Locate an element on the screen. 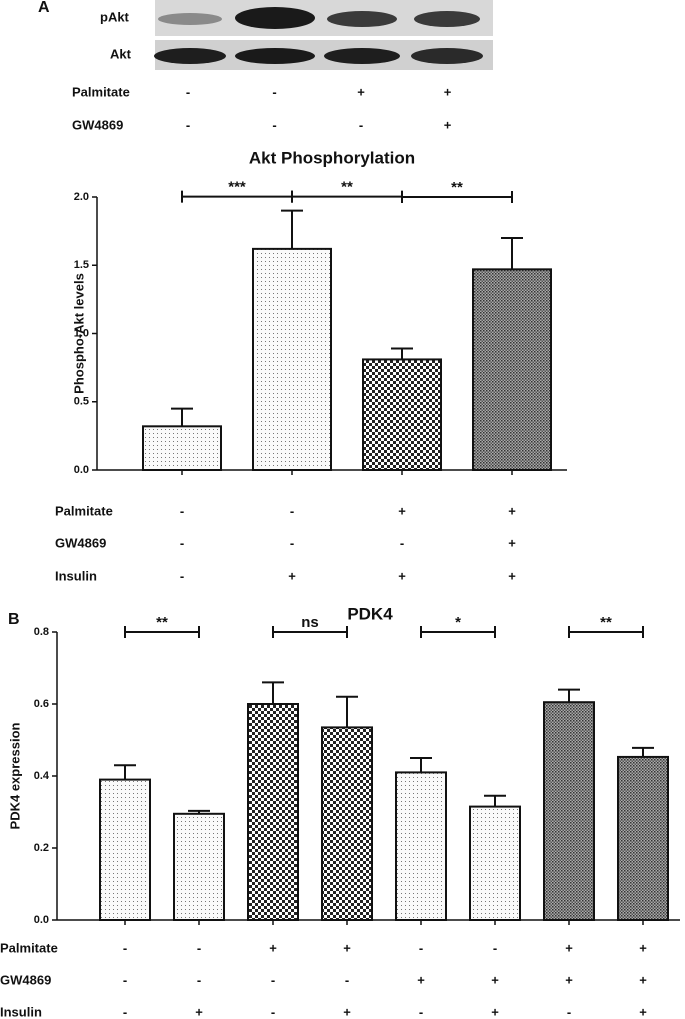  y-tick-label: 0.8 is located at coordinates (41, 632).